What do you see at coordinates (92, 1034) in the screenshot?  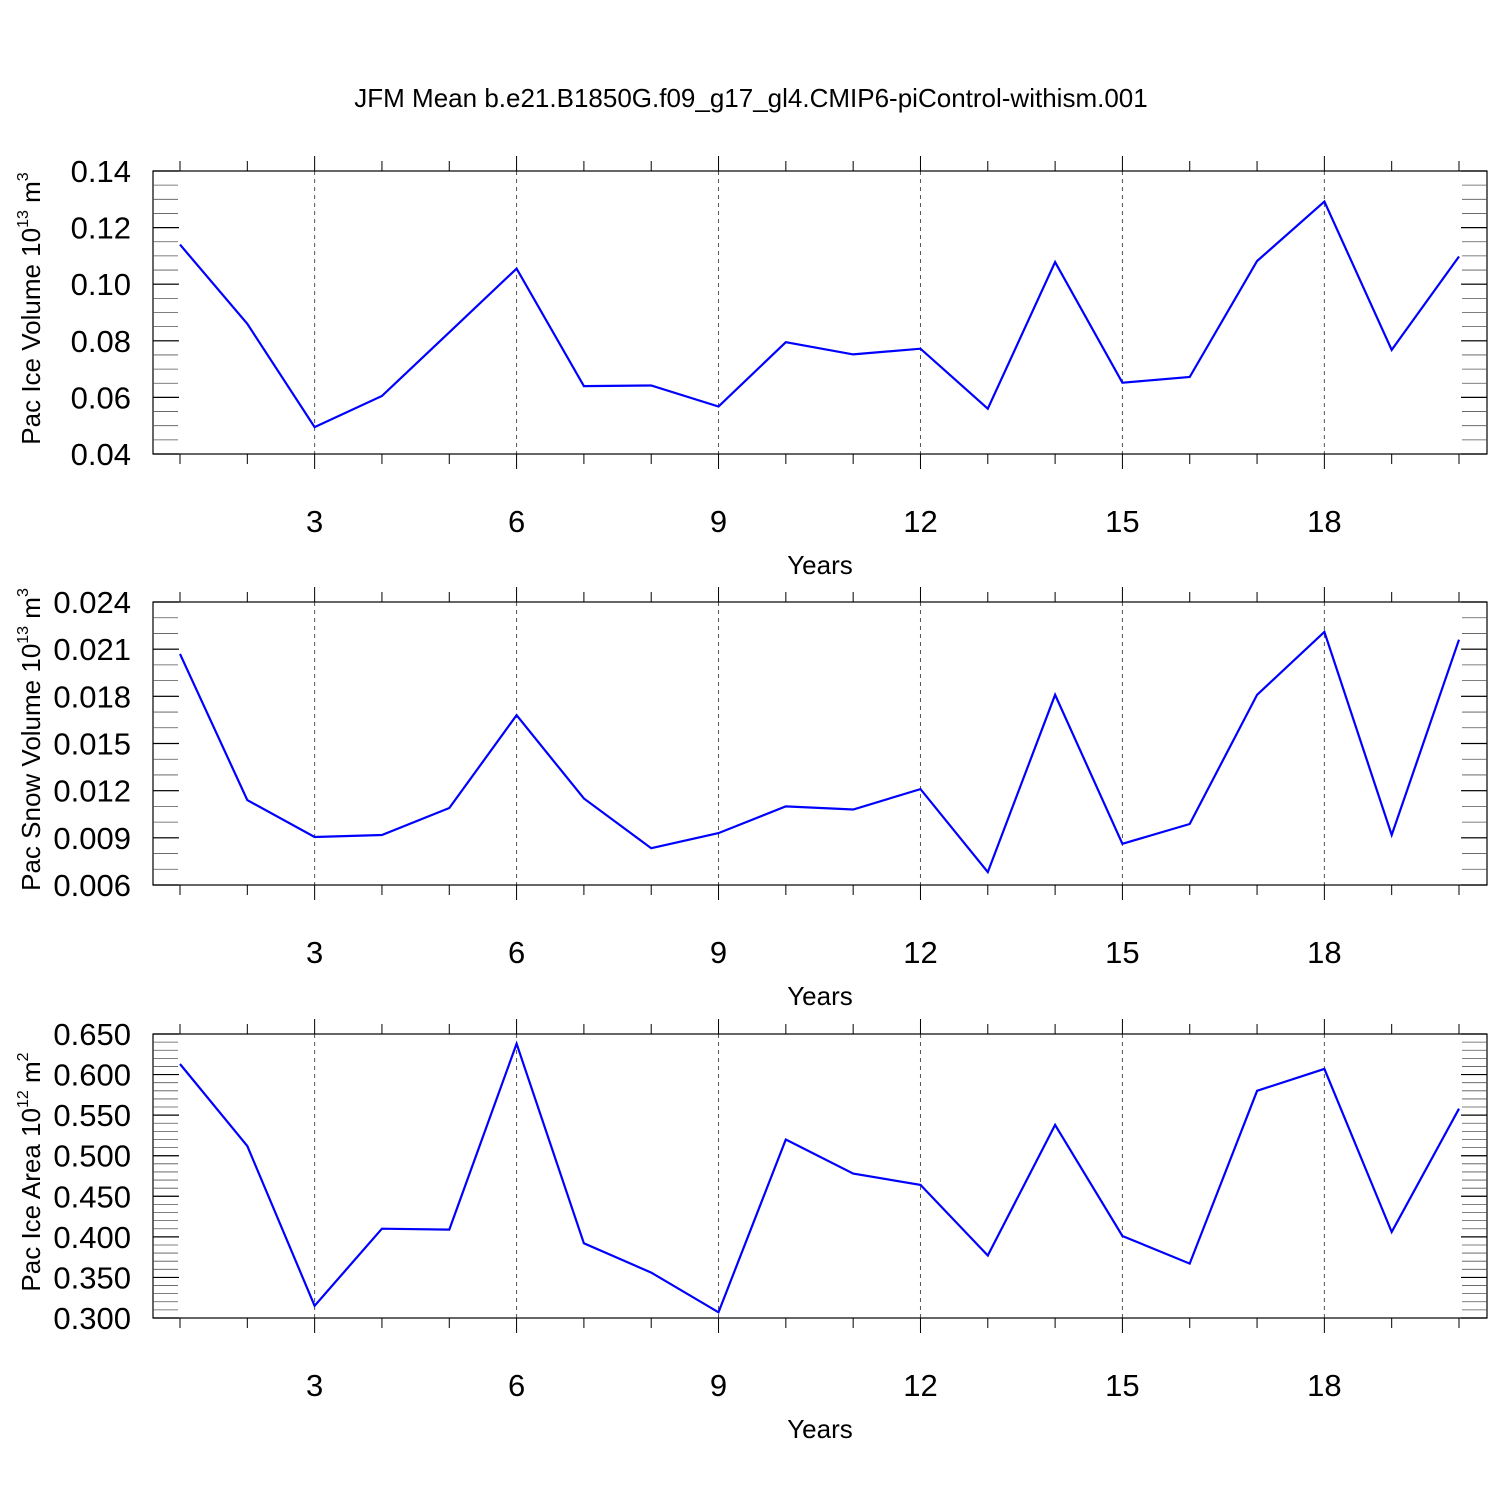 I see `y-tick-label: 0.650` at bounding box center [92, 1034].